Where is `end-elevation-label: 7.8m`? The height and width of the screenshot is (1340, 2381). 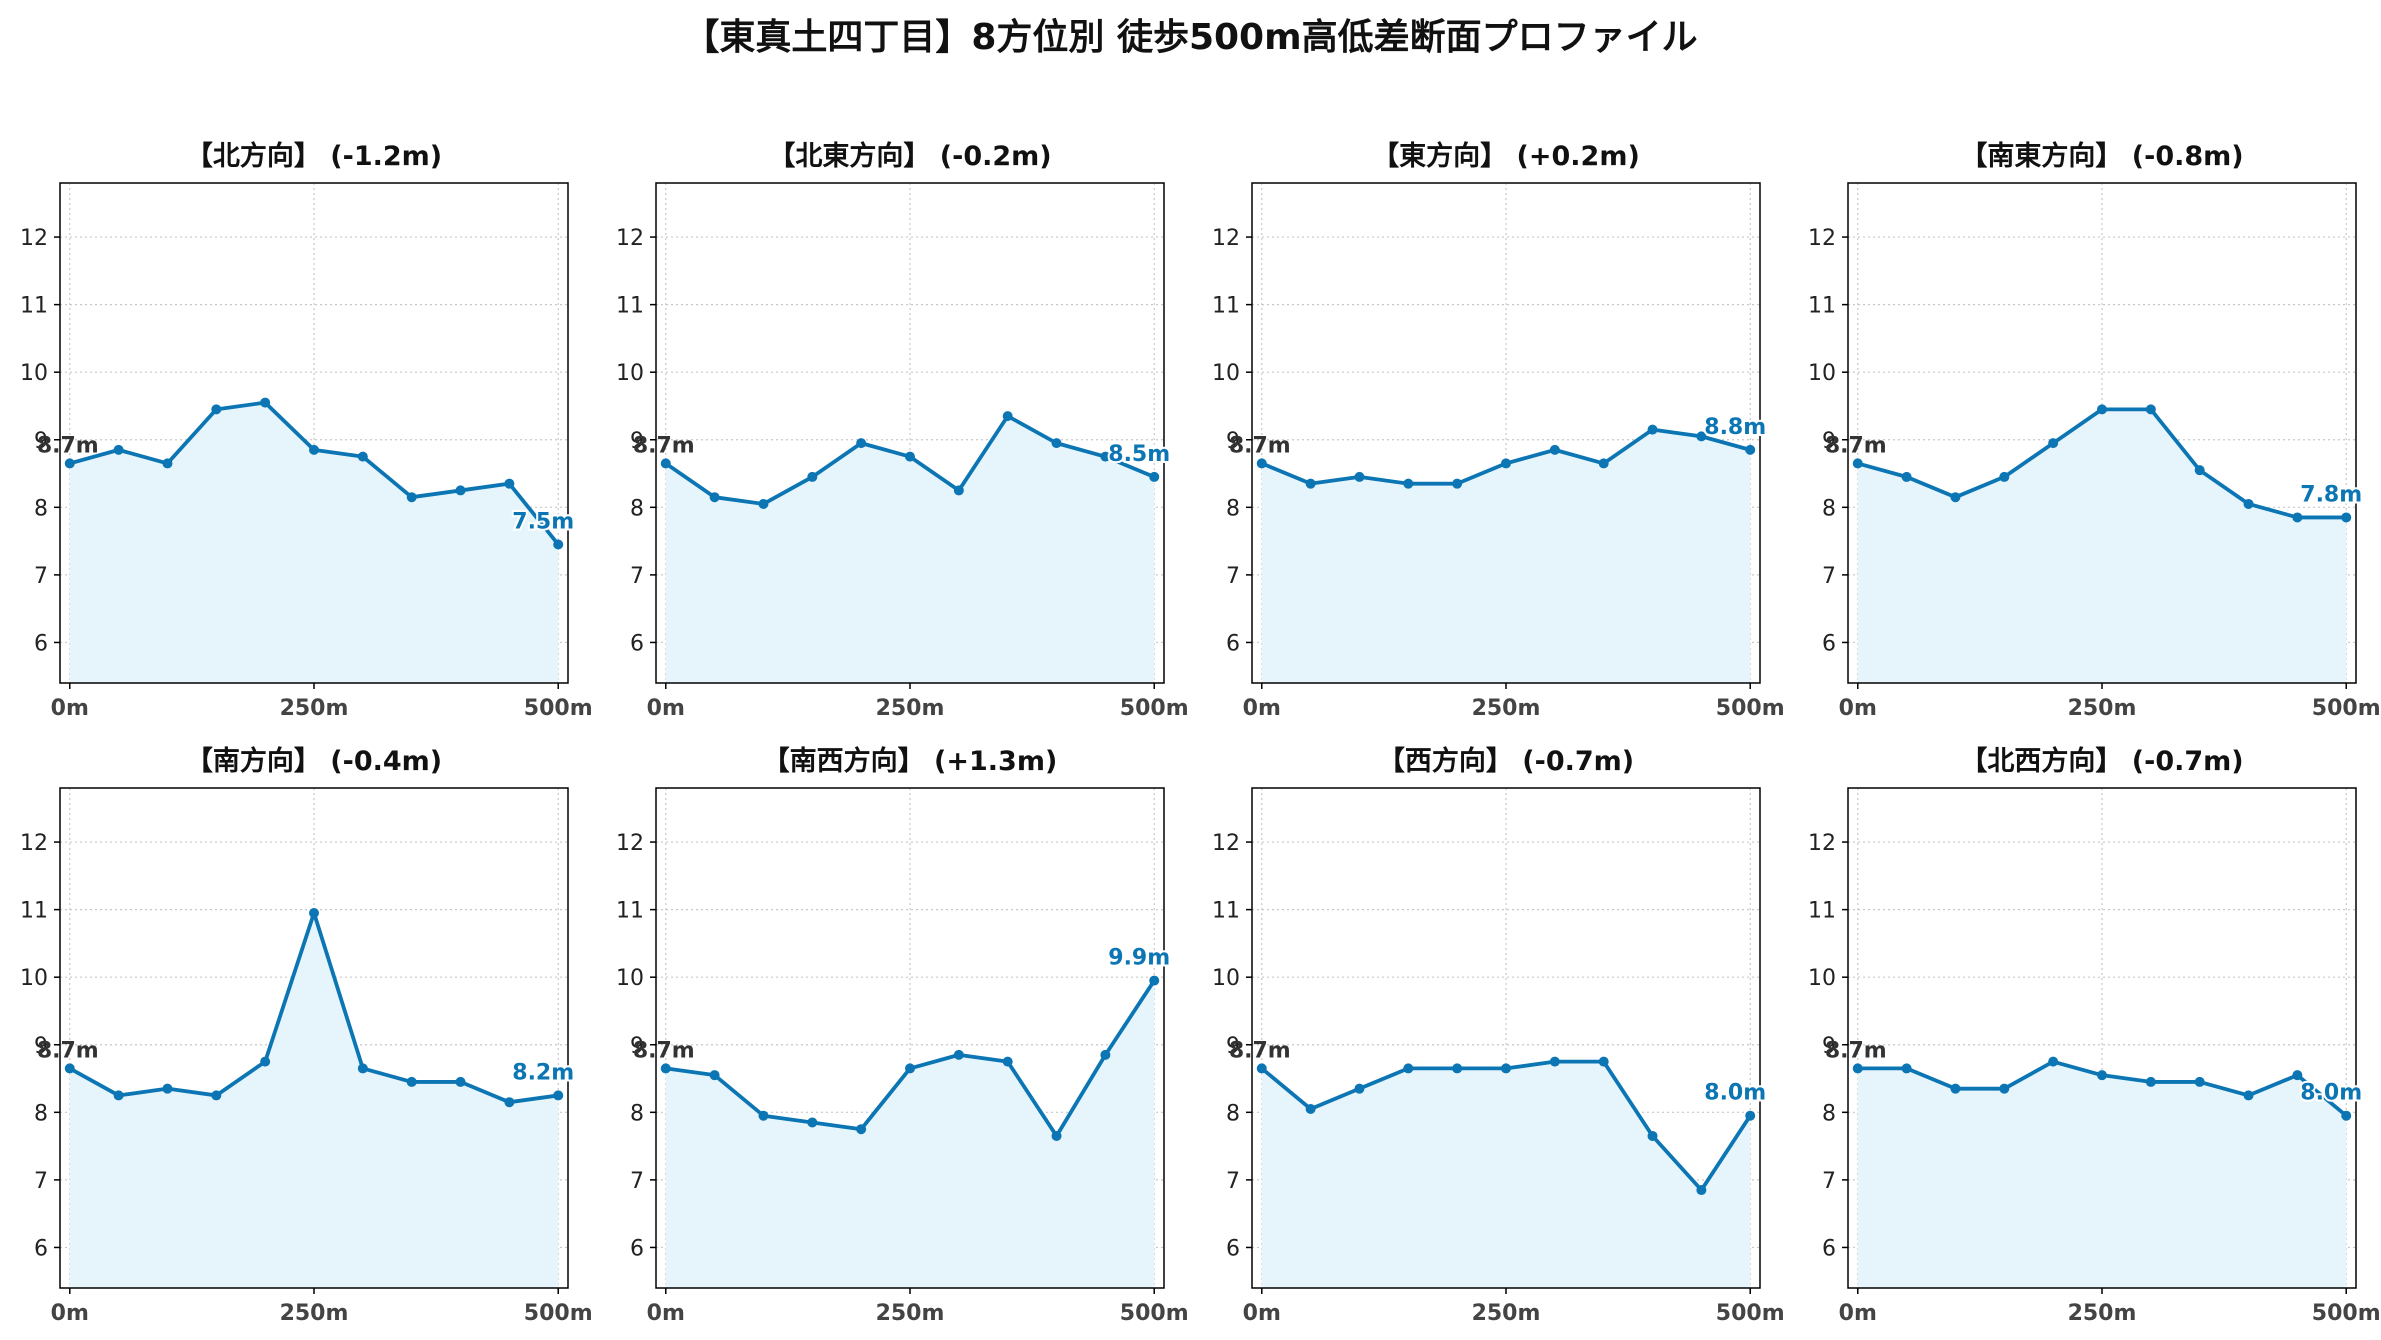 end-elevation-label: 7.8m is located at coordinates (2331, 494).